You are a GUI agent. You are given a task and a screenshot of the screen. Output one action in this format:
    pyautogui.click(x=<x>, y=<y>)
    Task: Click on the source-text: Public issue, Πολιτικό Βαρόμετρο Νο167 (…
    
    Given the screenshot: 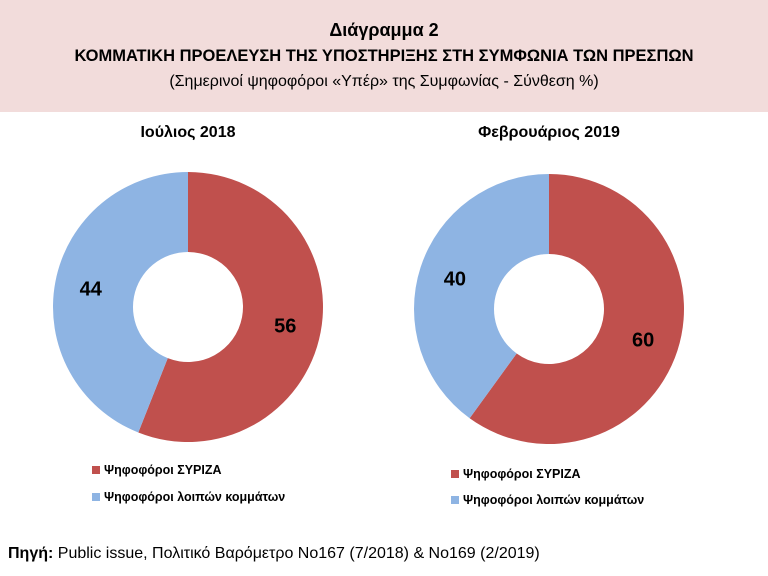 What is the action you would take?
    pyautogui.click(x=296, y=553)
    